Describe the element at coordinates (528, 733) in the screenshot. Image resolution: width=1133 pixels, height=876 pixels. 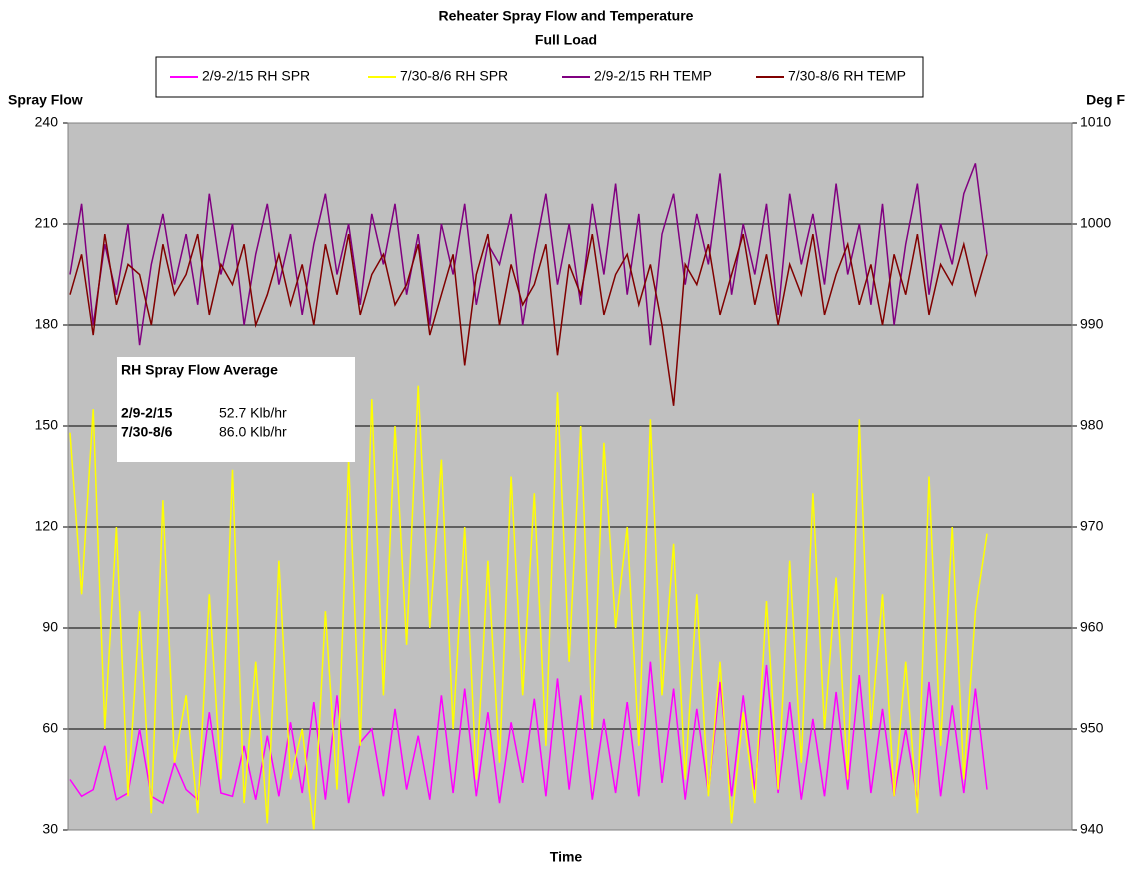
I see `series-line` at that location.